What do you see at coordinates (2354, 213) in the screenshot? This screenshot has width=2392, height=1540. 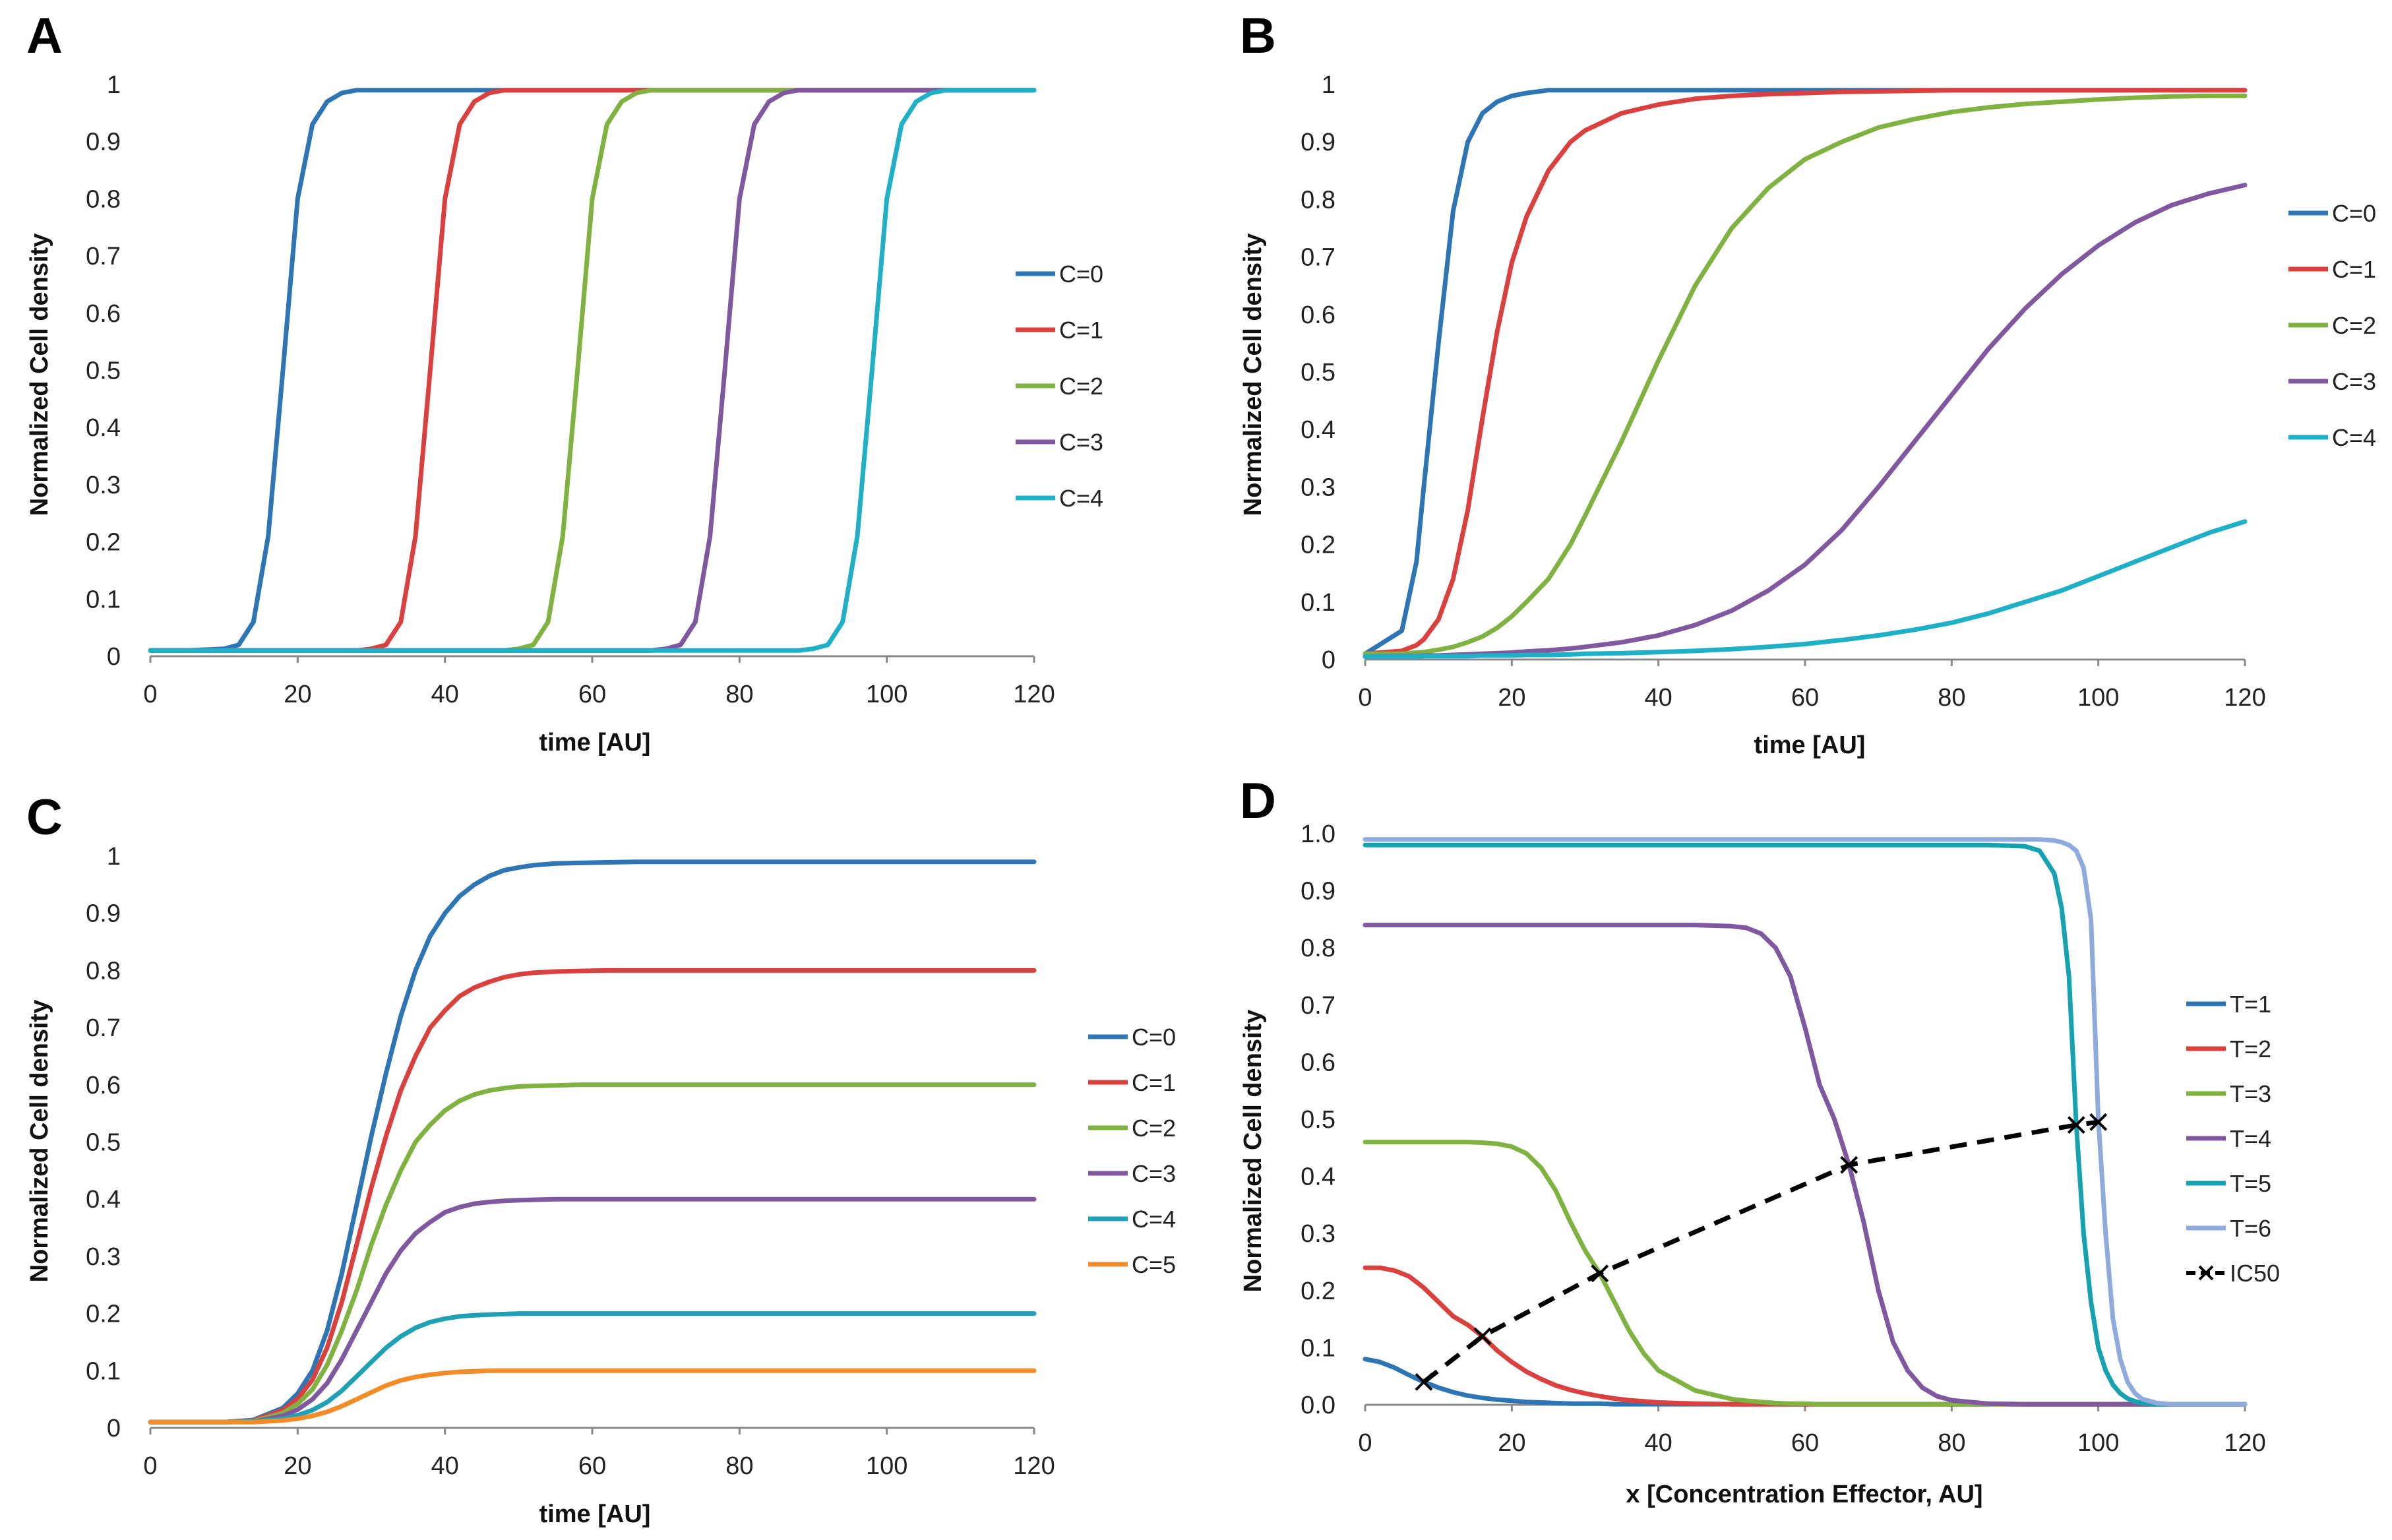 I see `legend-label: C=0` at bounding box center [2354, 213].